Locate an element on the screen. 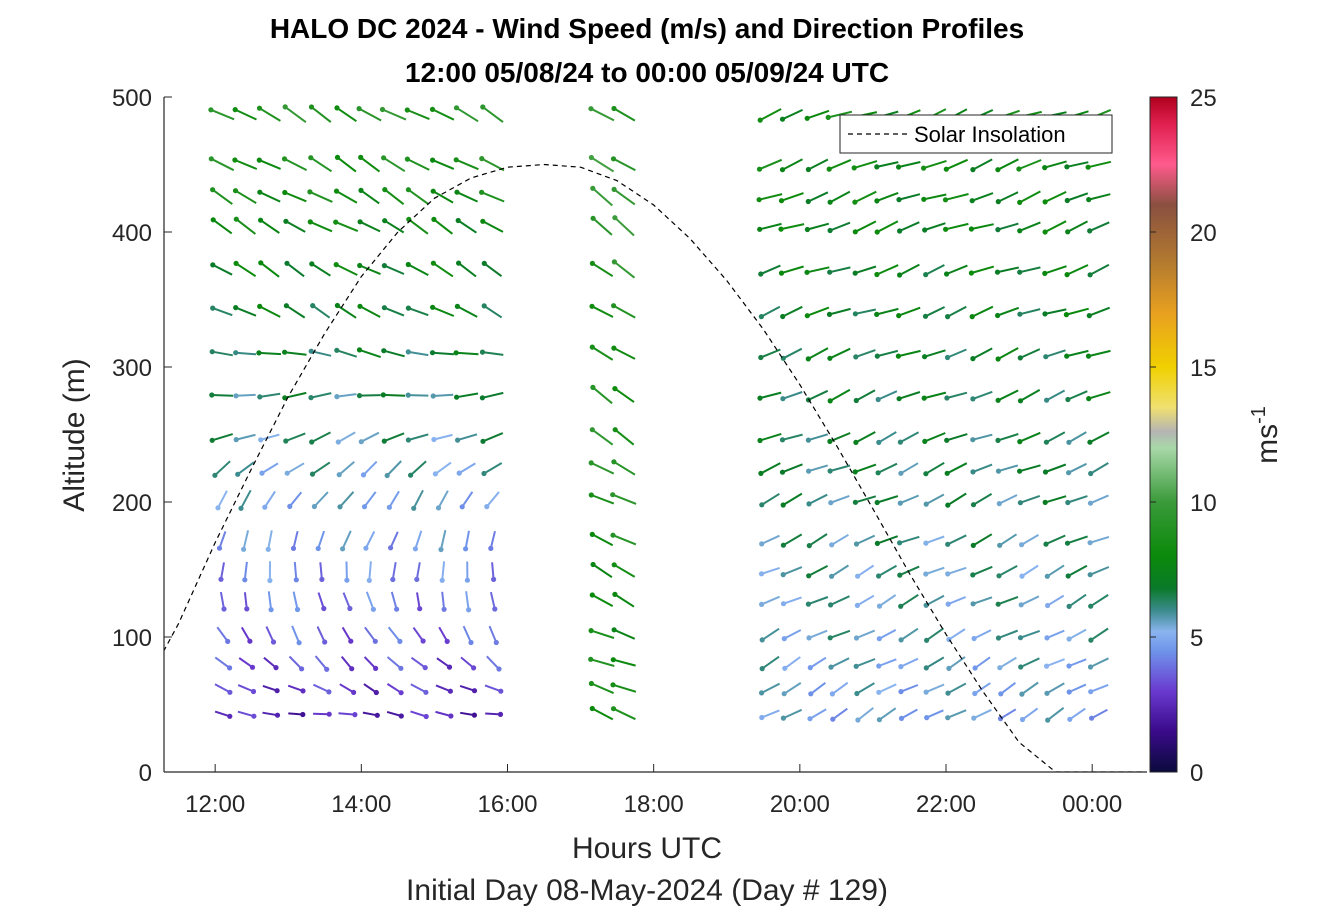 Image resolution: width=1343 pixels, height=911 pixels. colorbar-tick-label: 0 is located at coordinates (1196, 773).